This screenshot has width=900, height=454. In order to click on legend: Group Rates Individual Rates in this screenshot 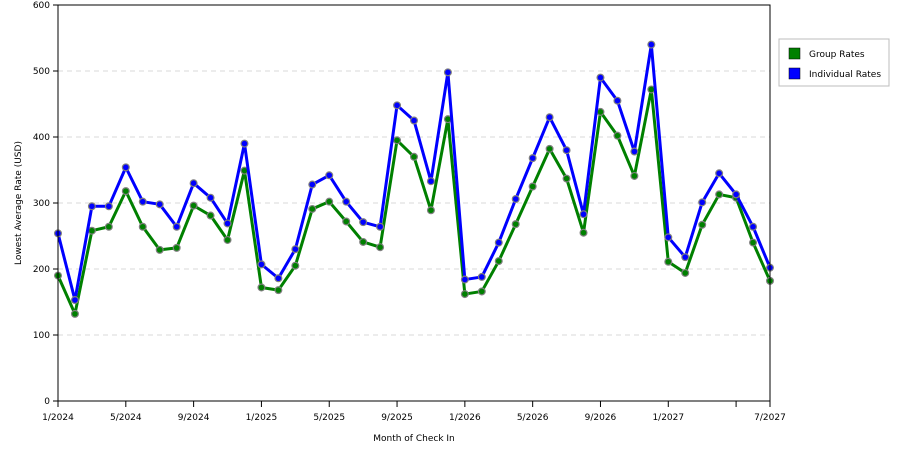, I will do `click(834, 62)`.